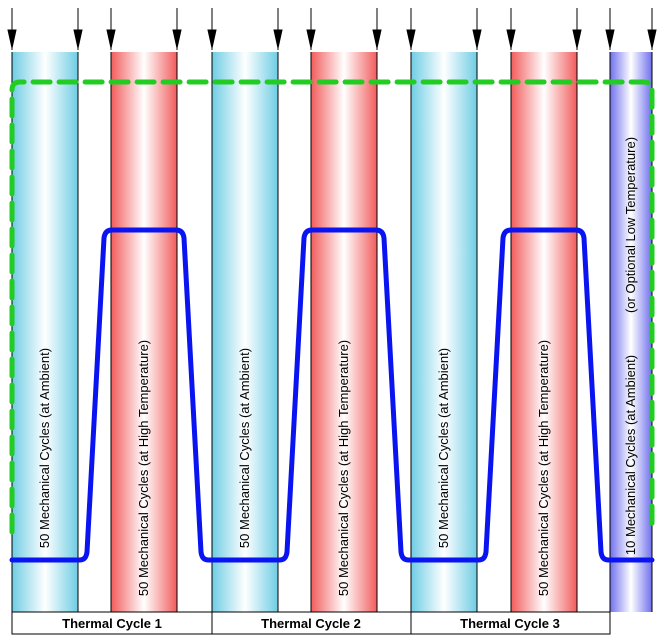  Describe the element at coordinates (244, 448) in the screenshot. I see `column-label-ambient-2: 50 Mechanical Cycles (at Ambient)` at that location.